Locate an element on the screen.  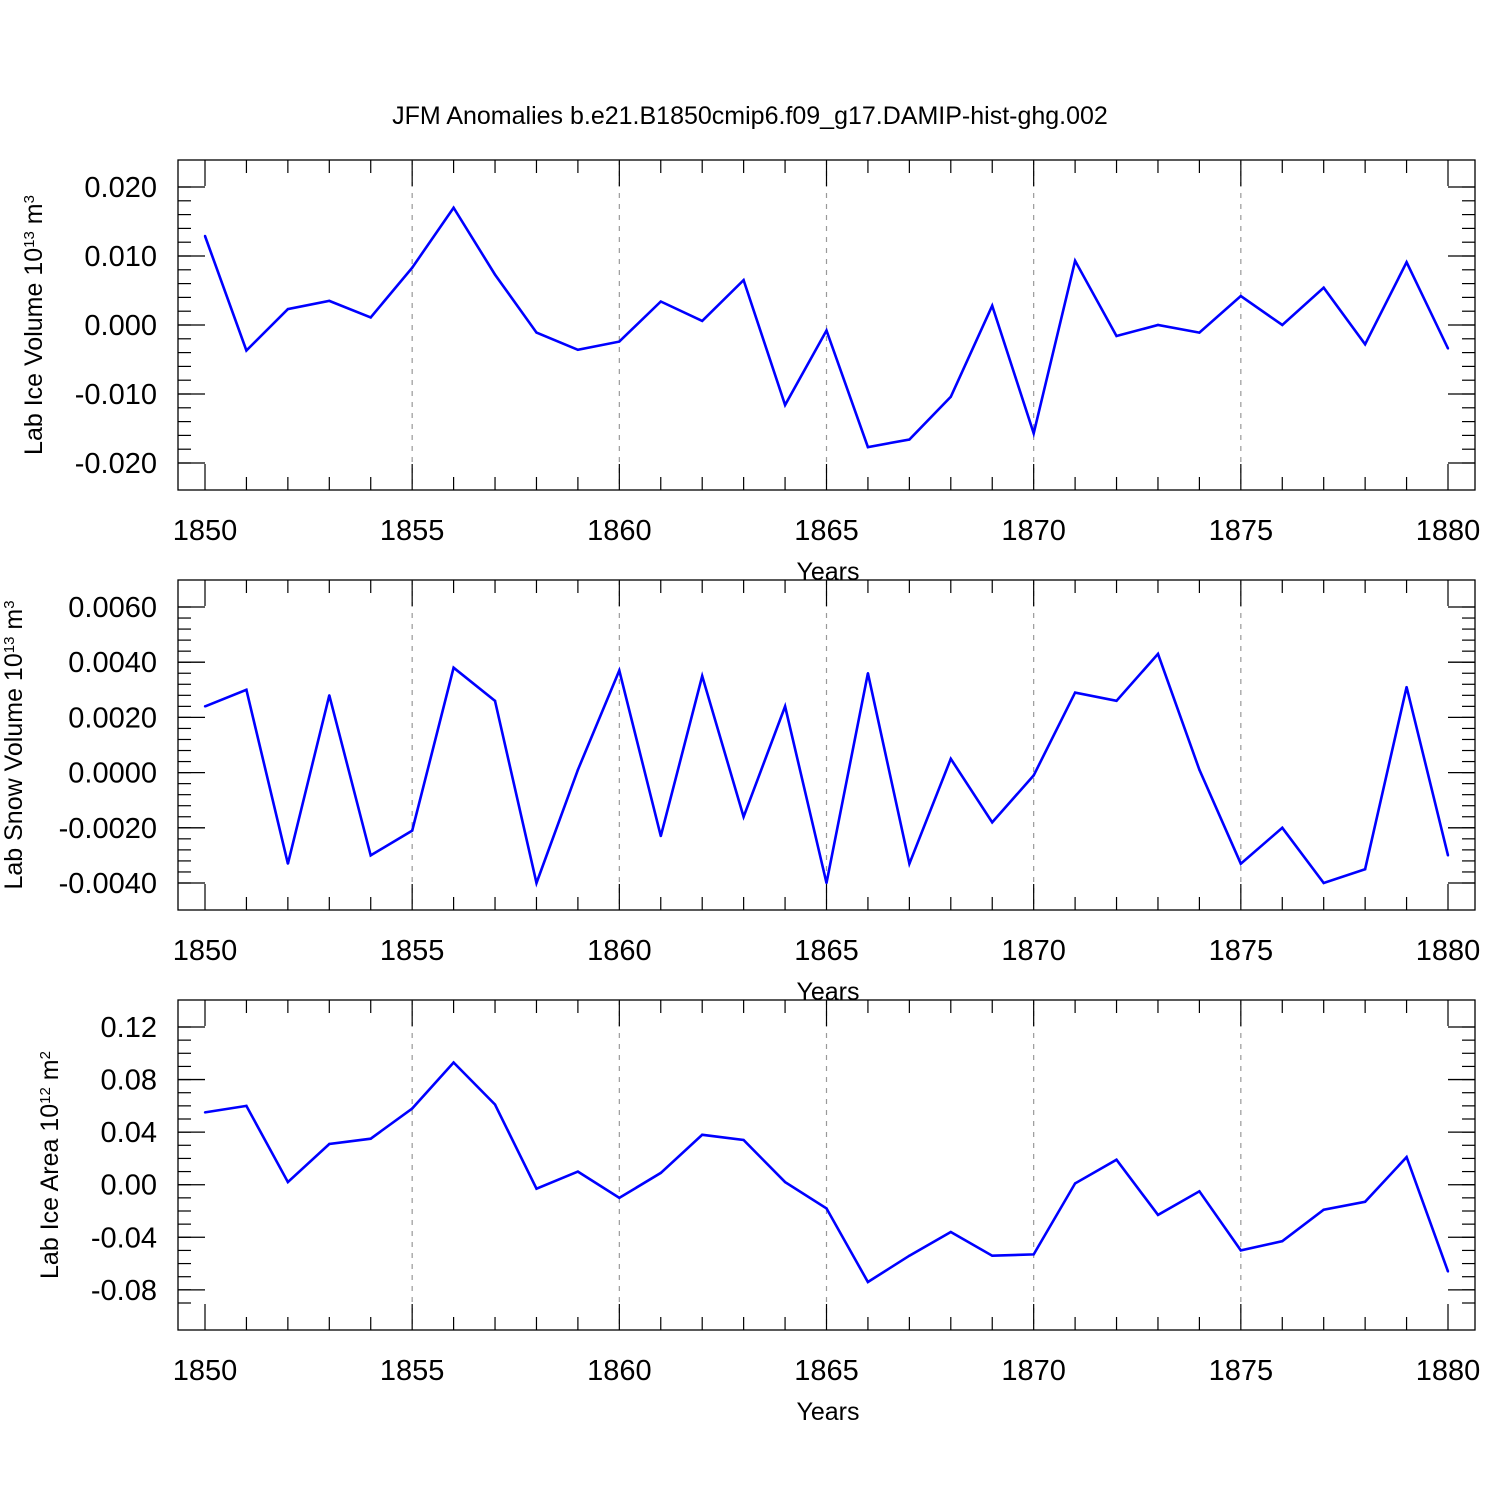
x-tick-label: 1875 is located at coordinates (1241, 531).